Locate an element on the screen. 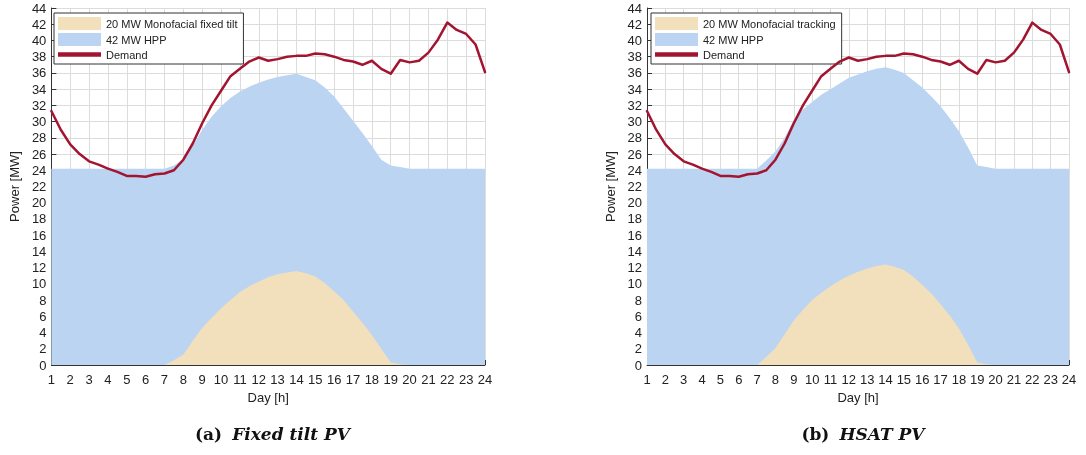 This screenshot has height=455, width=1086. y-tick-label: 30 is located at coordinates (39, 122).